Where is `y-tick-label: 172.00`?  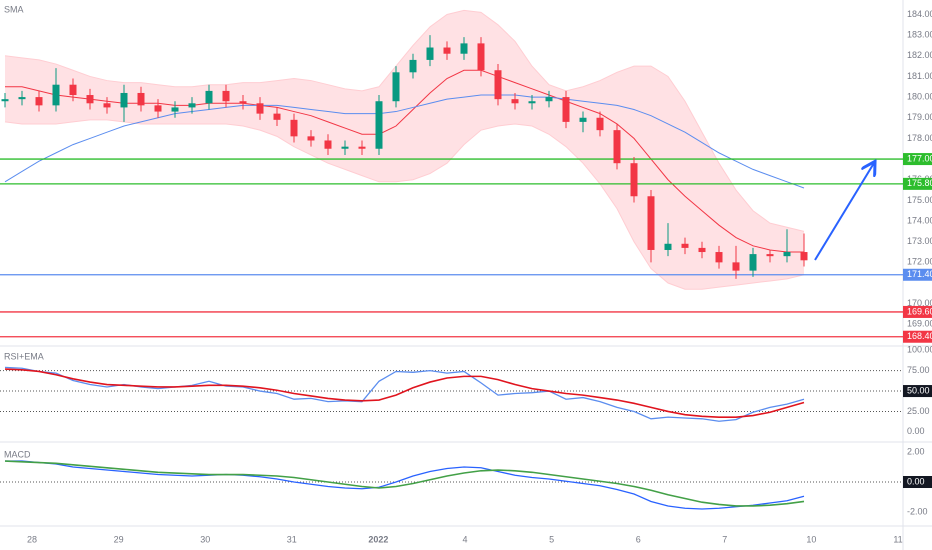 y-tick-label: 172.00 is located at coordinates (919, 262).